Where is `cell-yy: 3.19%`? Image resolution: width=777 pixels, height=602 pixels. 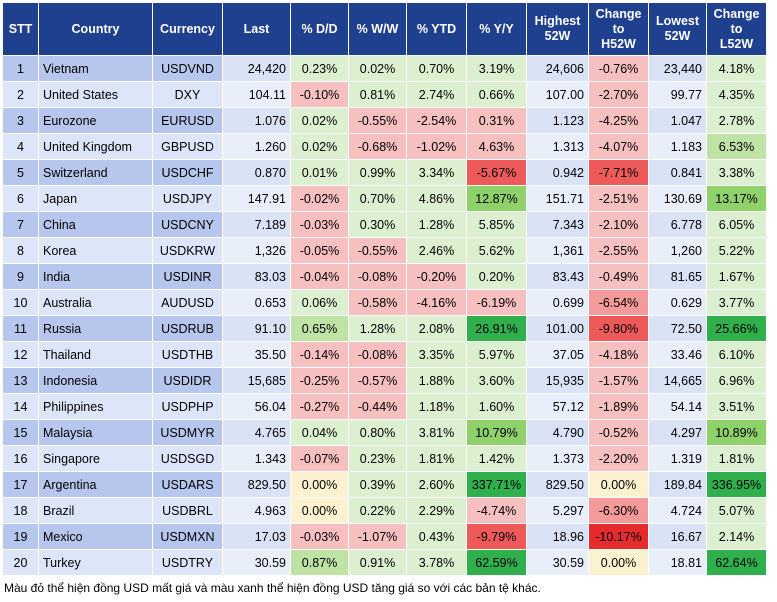 cell-yy: 3.19% is located at coordinates (496, 68).